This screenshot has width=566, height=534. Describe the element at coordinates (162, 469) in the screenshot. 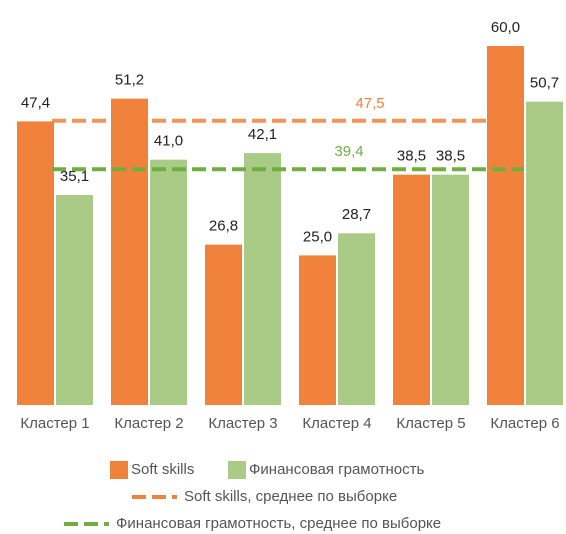

I see `legend-label: Soft skills` at that location.